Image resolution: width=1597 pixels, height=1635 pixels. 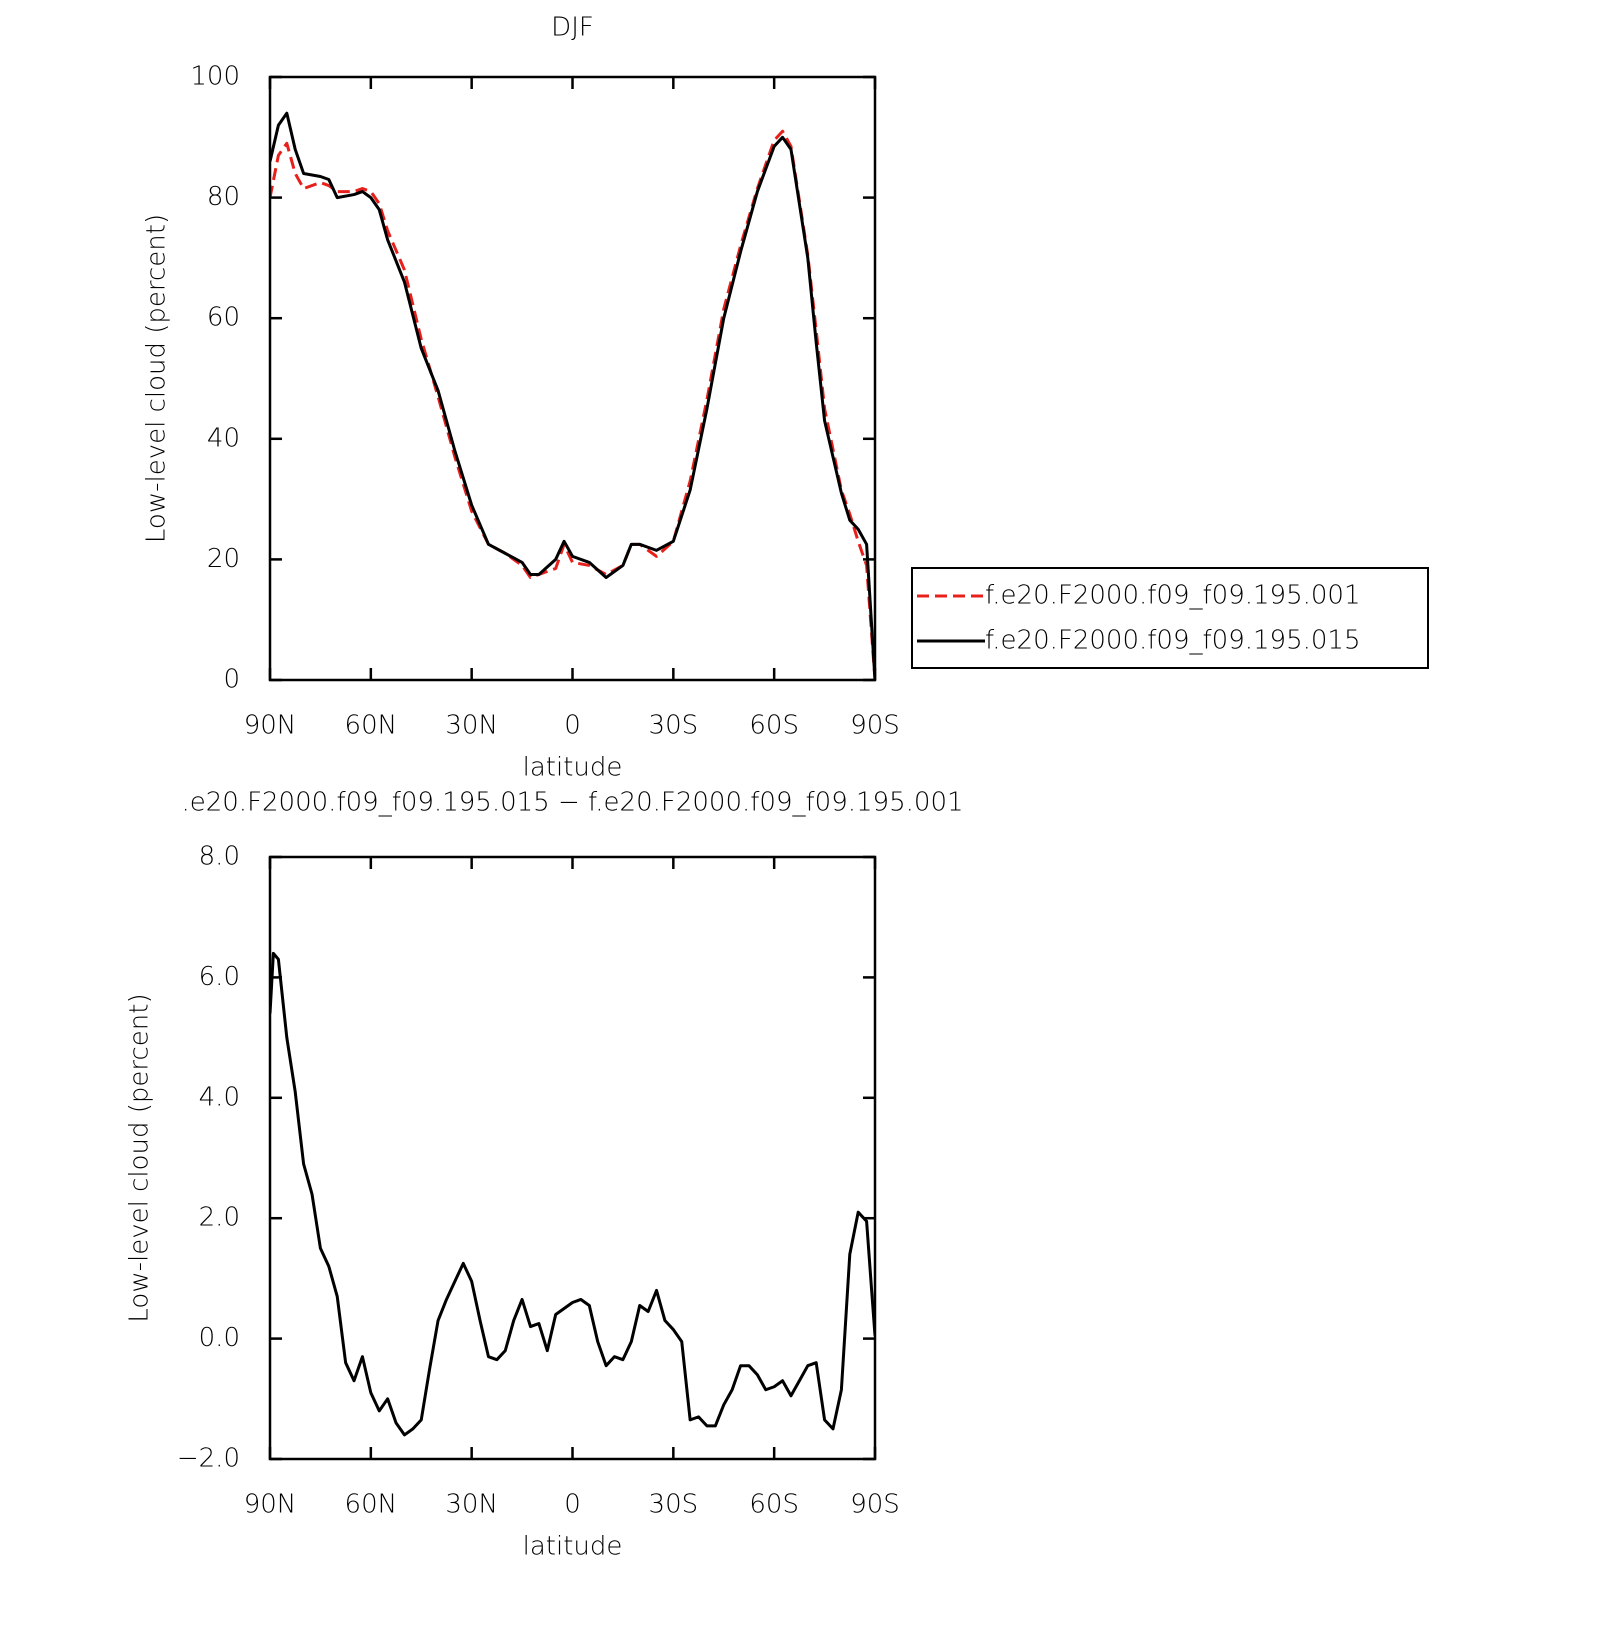 What do you see at coordinates (219, 1338) in the screenshot?
I see `y-tick-label: 0.0` at bounding box center [219, 1338].